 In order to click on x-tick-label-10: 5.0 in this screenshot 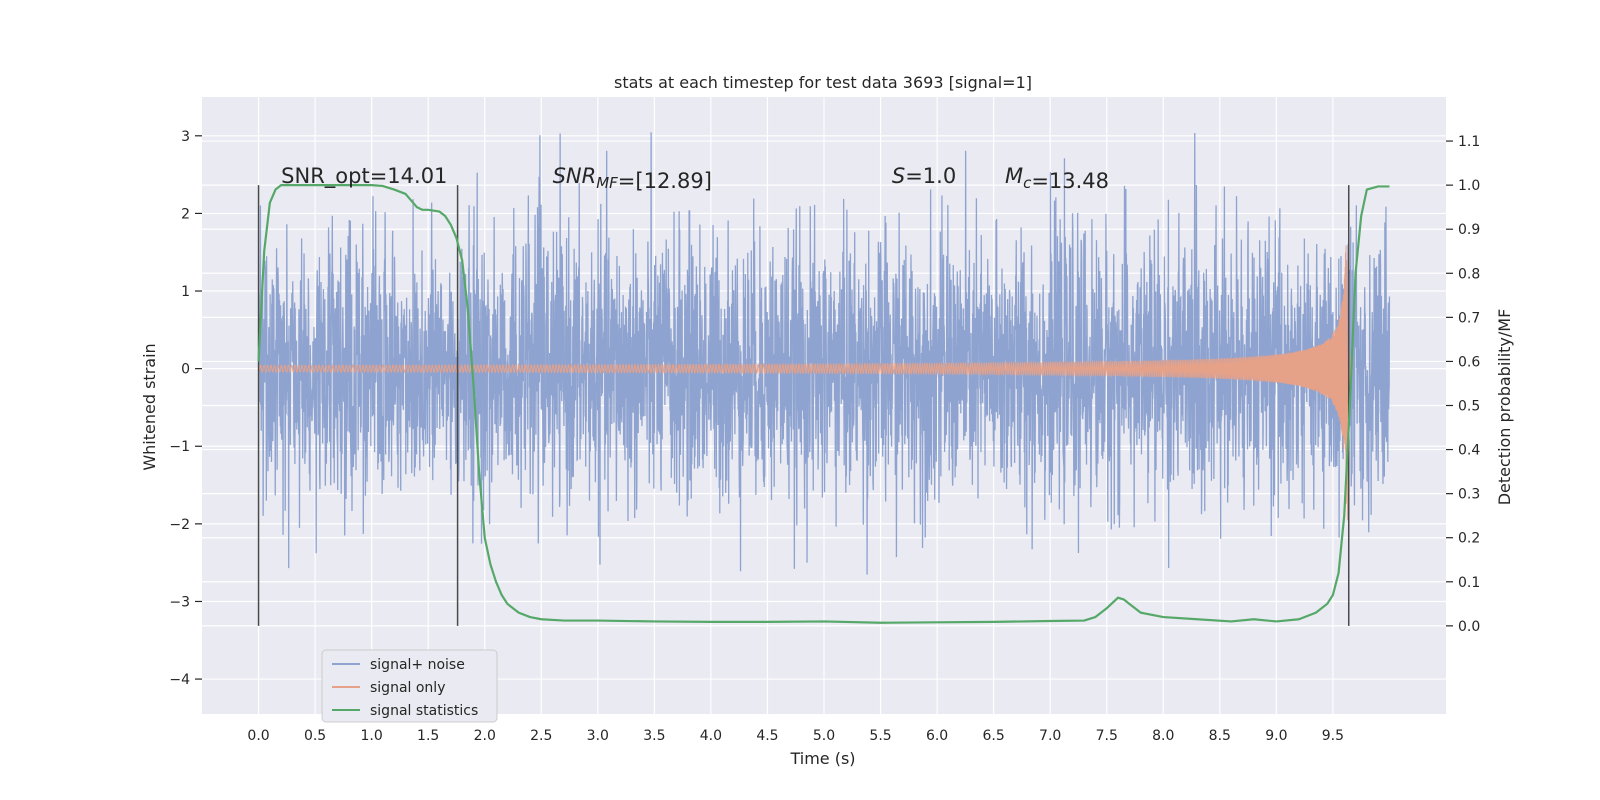, I will do `click(824, 736)`.